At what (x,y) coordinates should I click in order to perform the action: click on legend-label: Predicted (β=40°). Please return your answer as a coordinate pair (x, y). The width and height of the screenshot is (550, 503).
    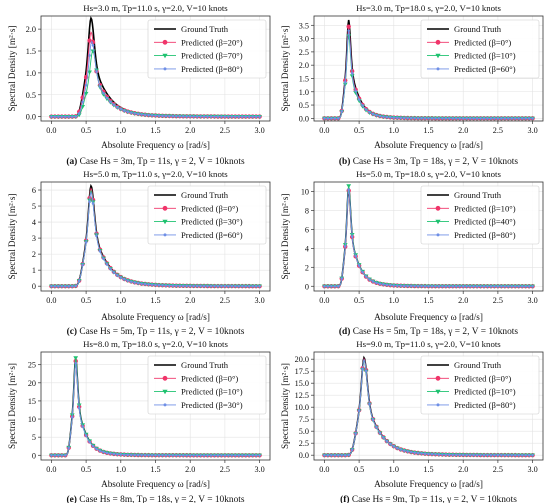
    Looking at the image, I should click on (485, 222).